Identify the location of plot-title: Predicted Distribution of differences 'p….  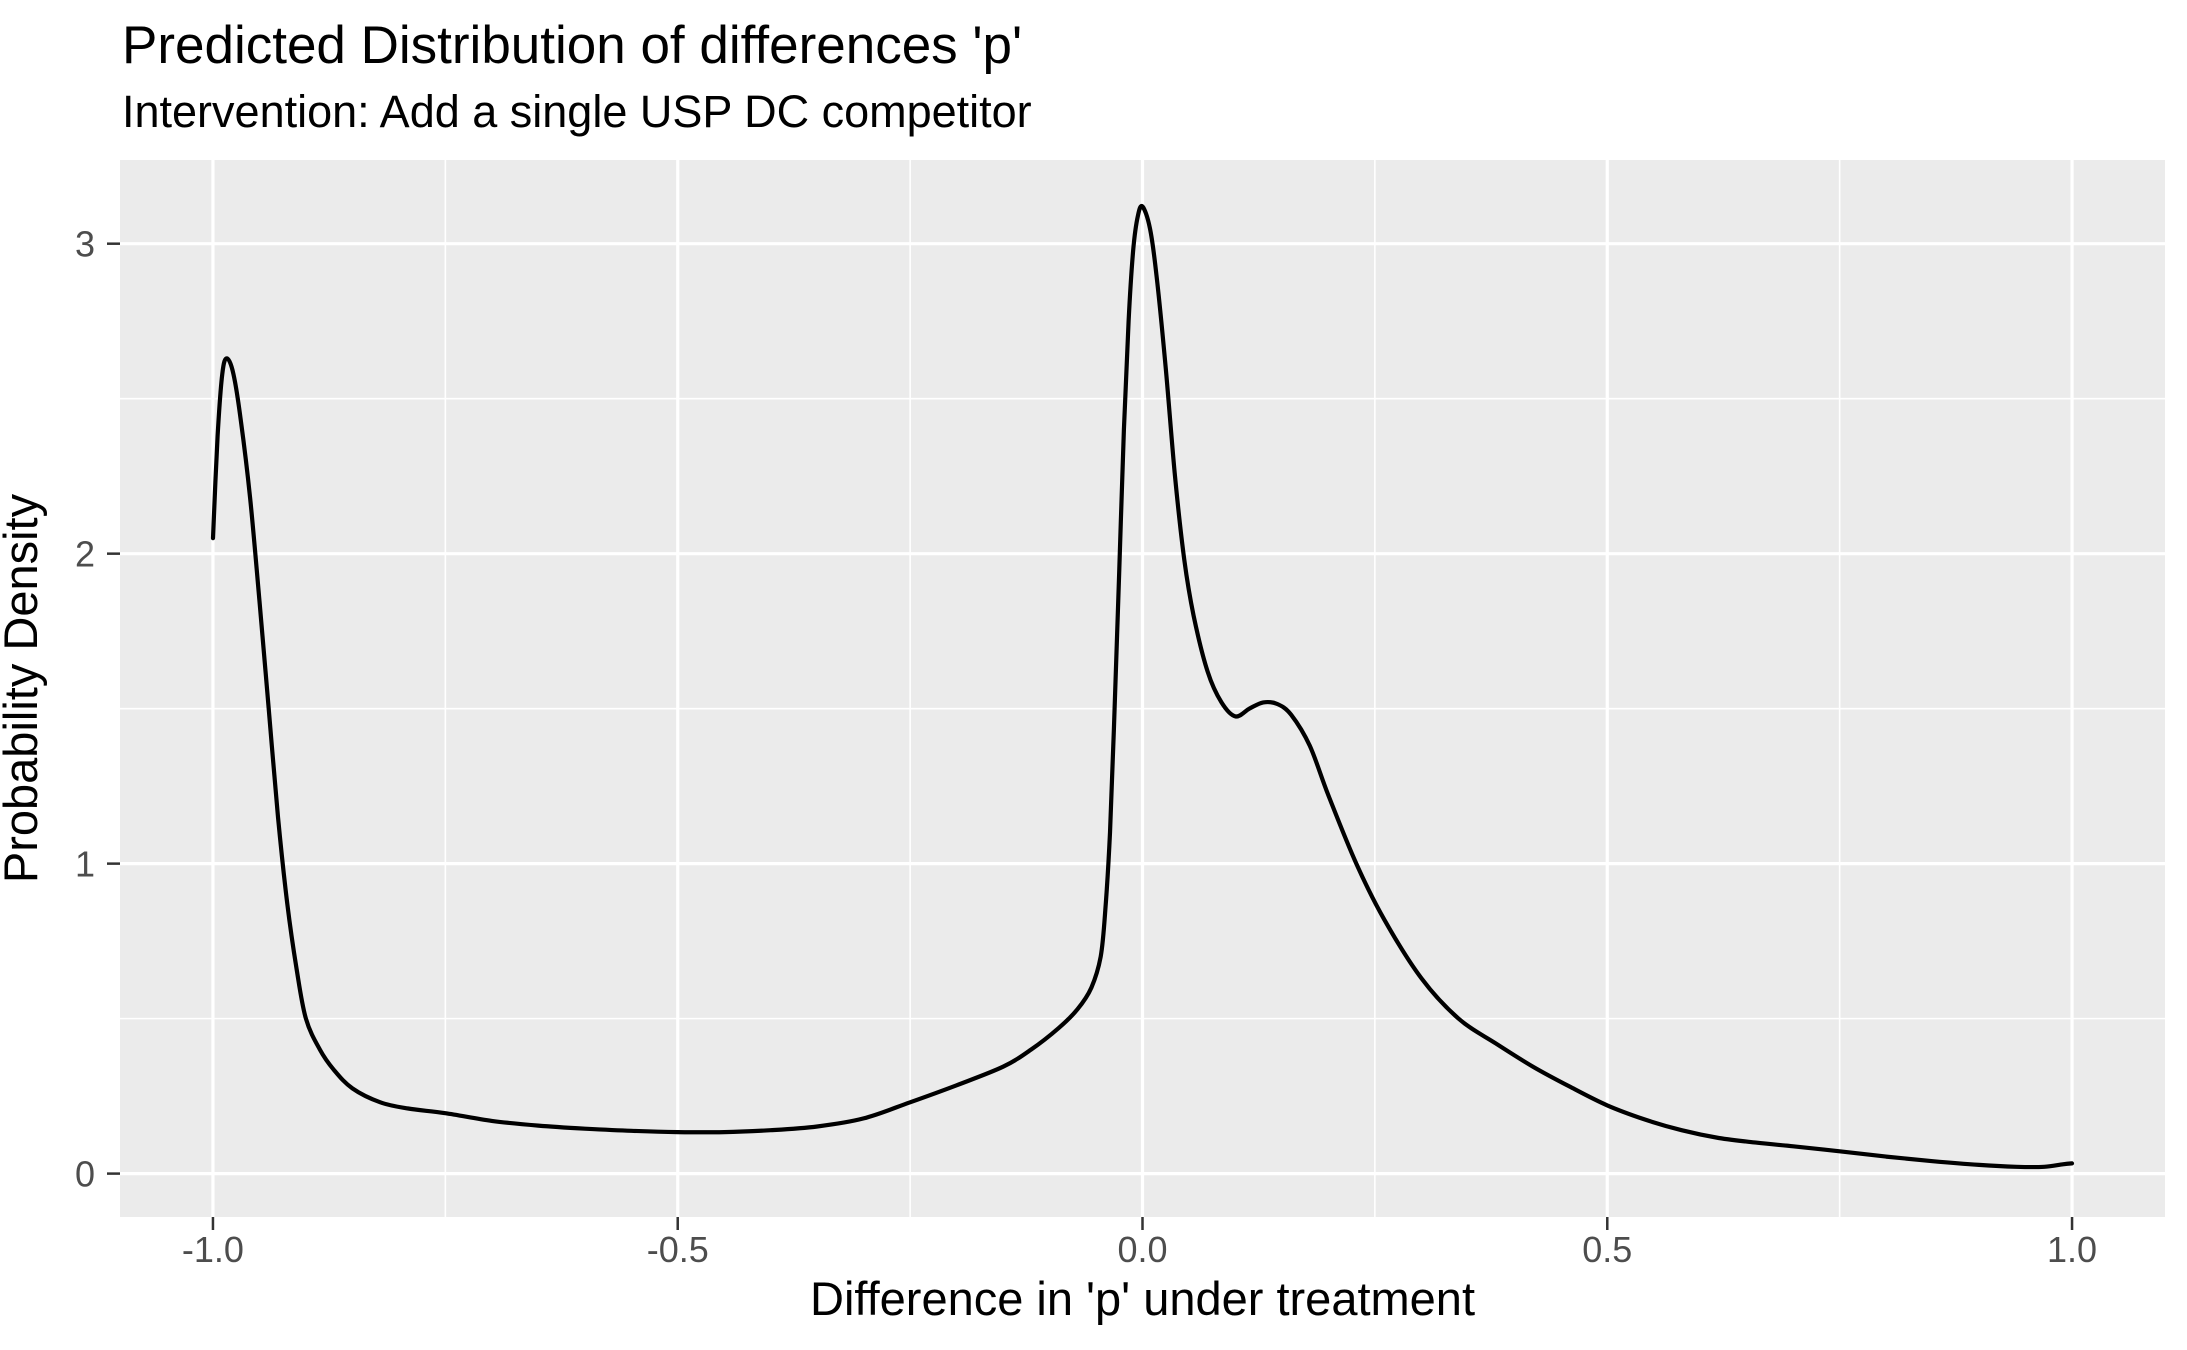
(572, 45).